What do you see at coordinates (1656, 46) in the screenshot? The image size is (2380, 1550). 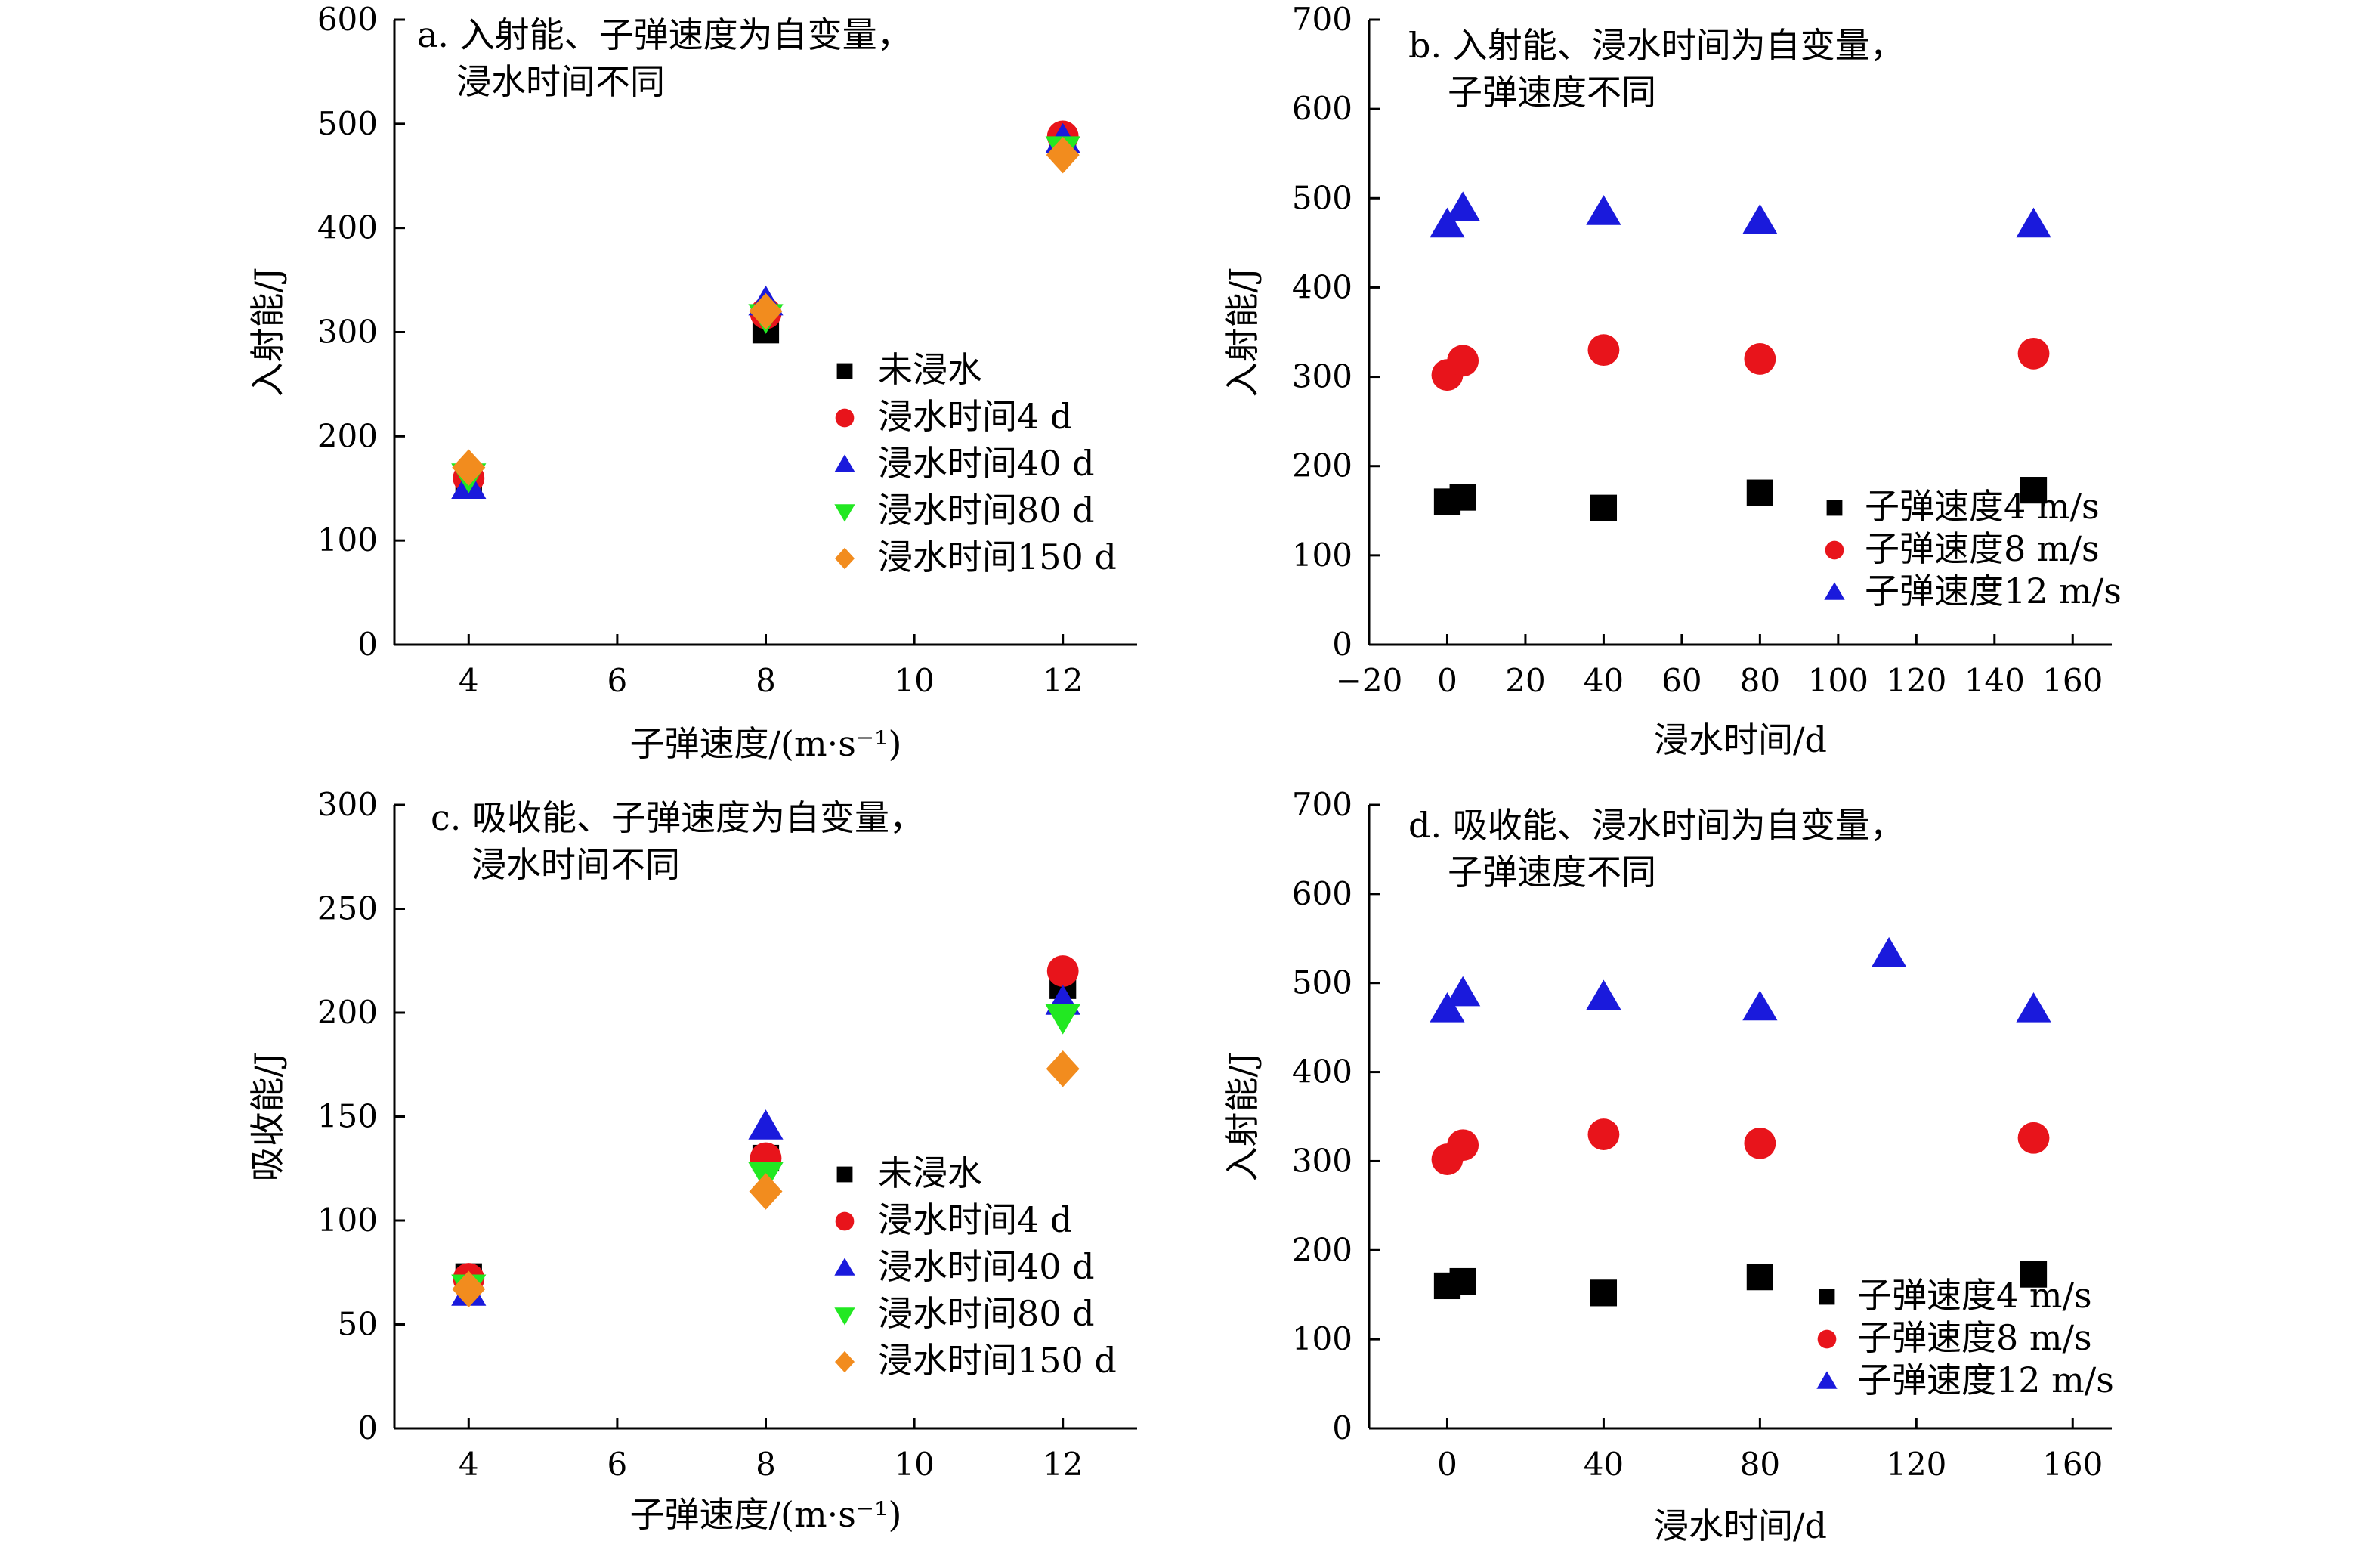 I see `panel-annotation-line: b. 入射能、浸水时间为自变量，` at bounding box center [1656, 46].